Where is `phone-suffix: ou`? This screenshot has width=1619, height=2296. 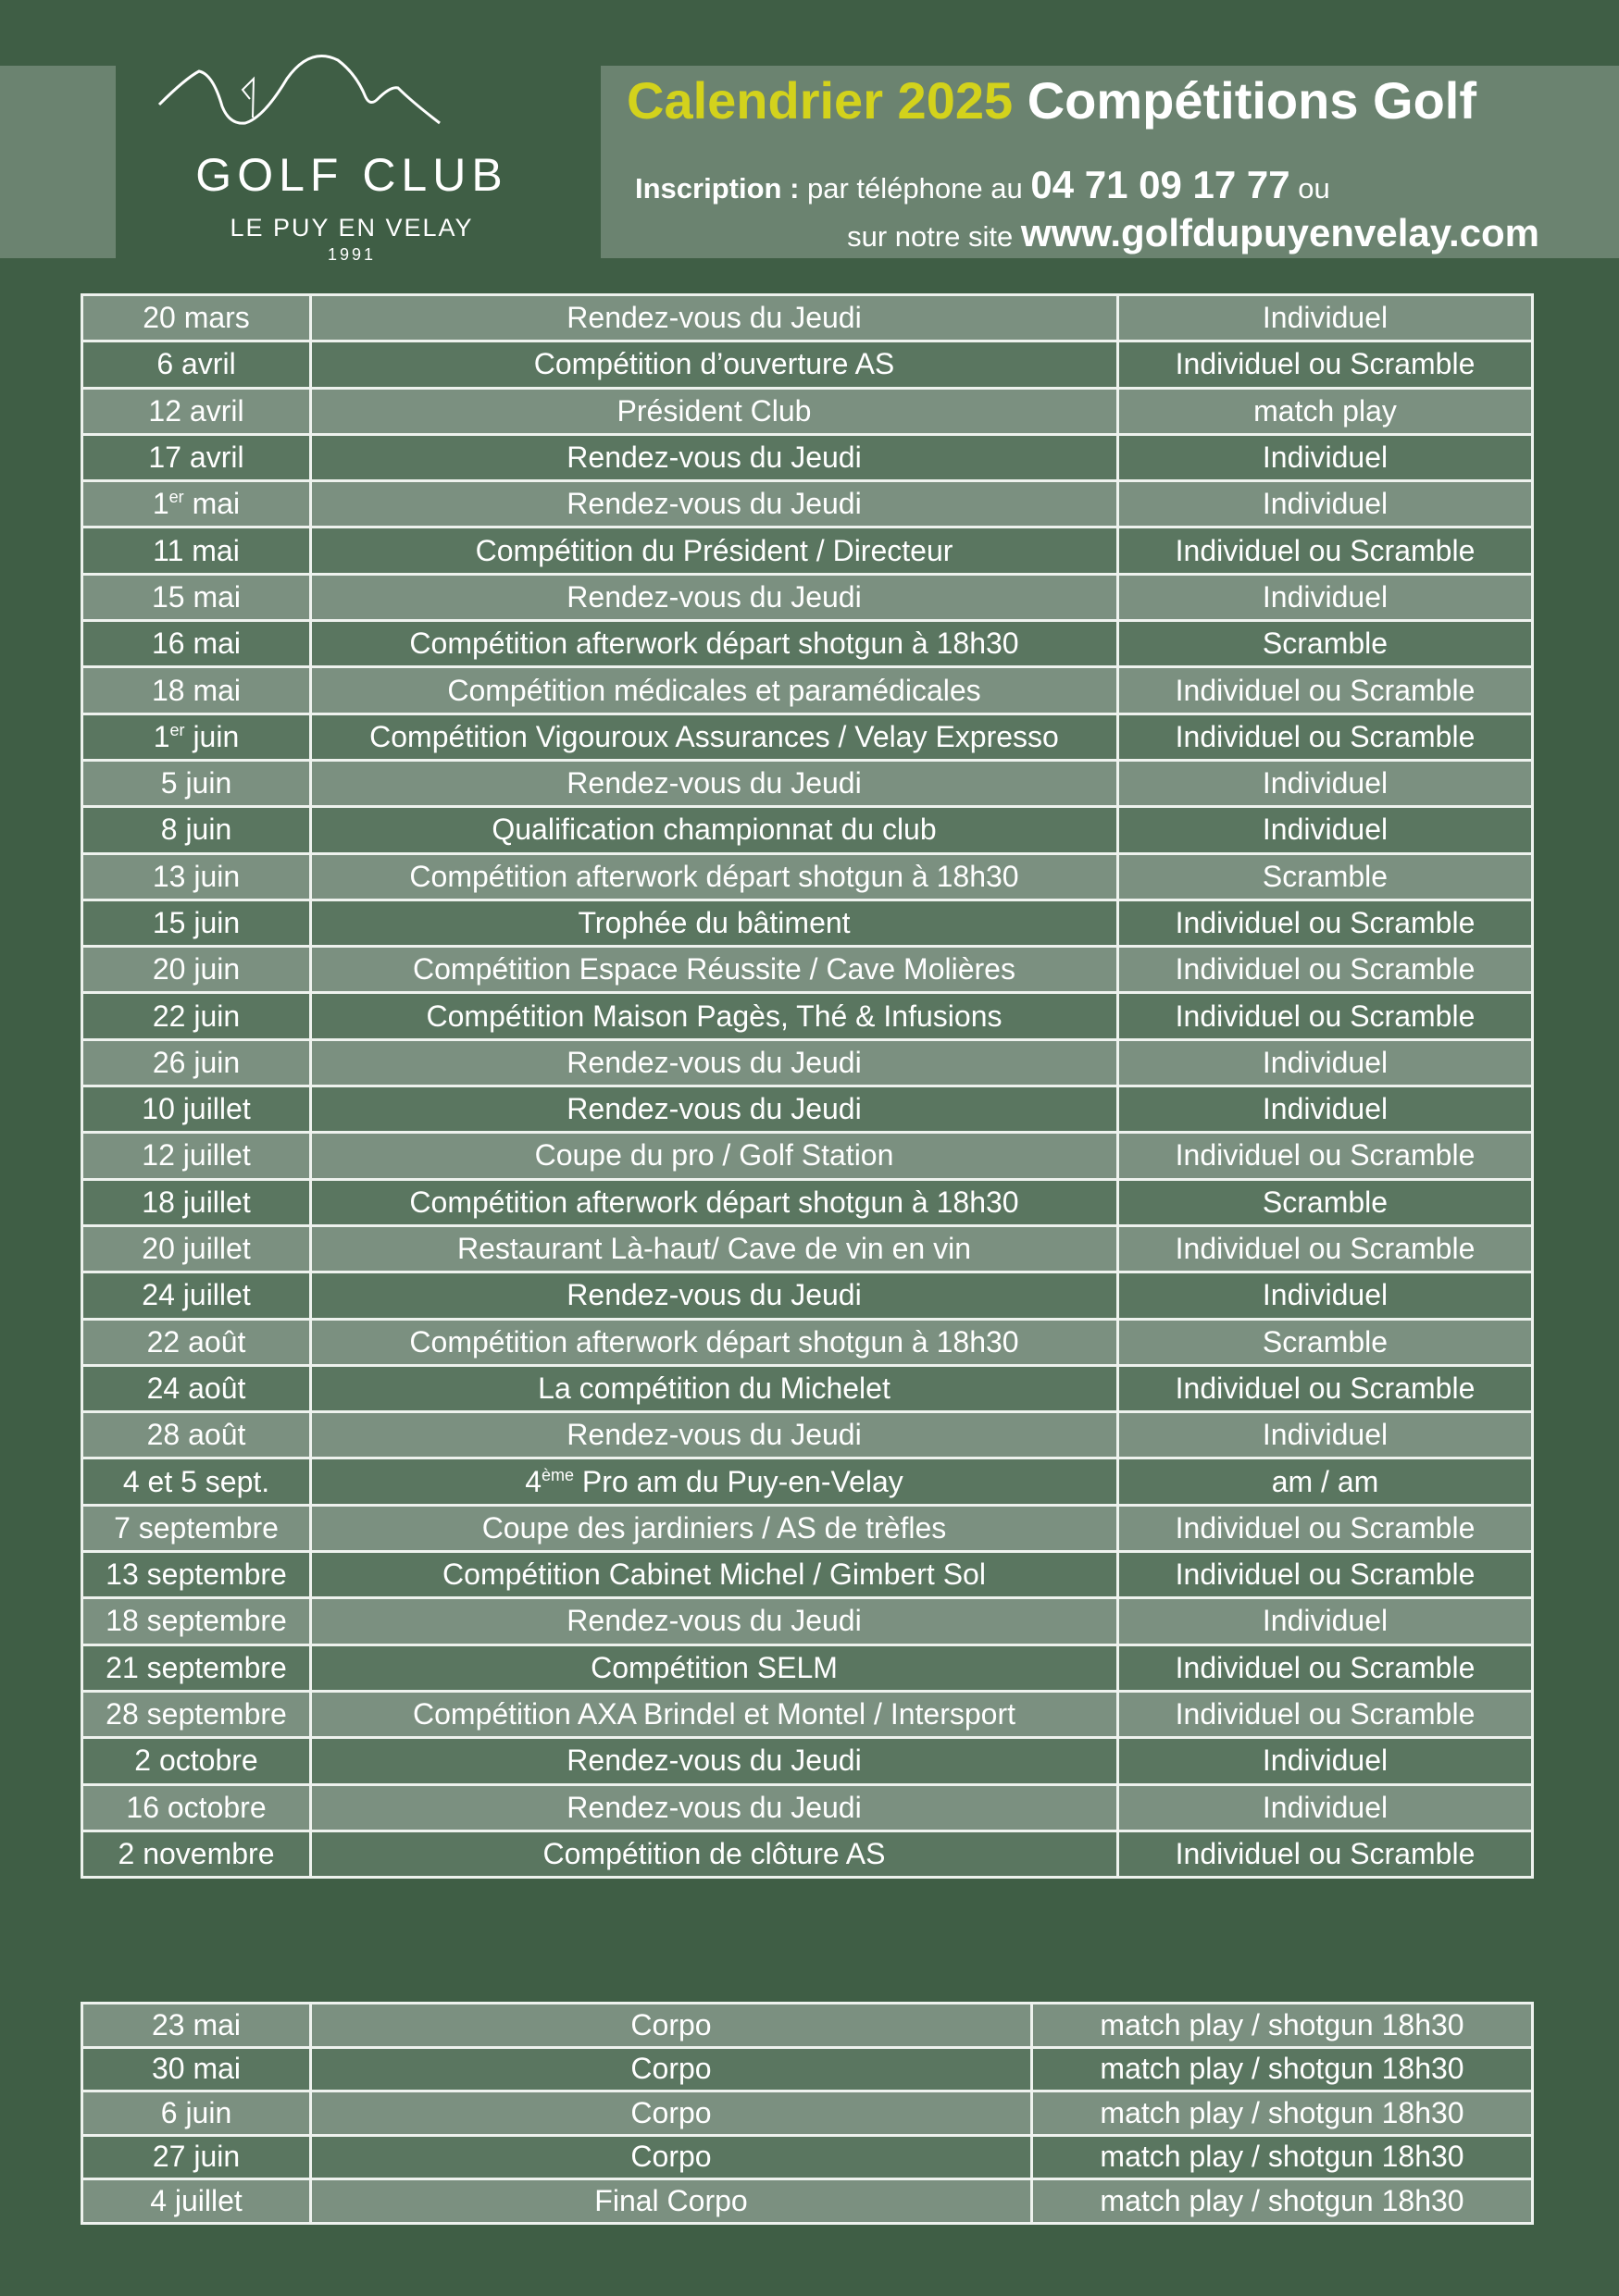
phone-suffix: ou is located at coordinates (1314, 188).